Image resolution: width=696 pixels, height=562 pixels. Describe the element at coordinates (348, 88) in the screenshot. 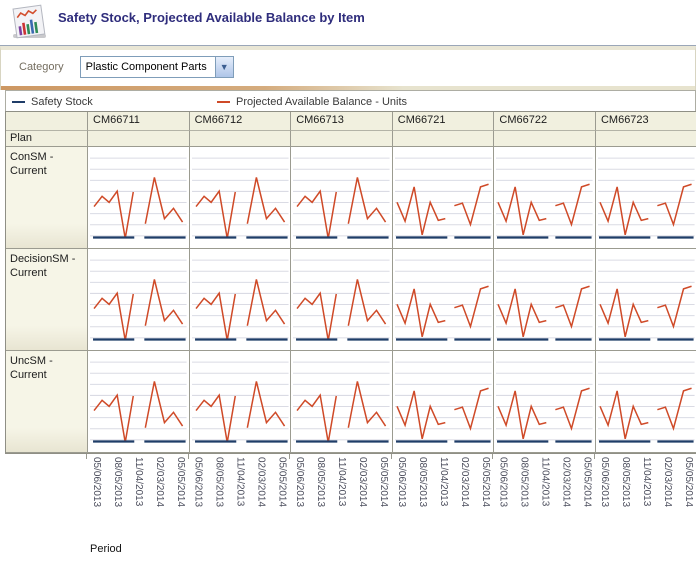

I see `filter-panel-accent` at that location.